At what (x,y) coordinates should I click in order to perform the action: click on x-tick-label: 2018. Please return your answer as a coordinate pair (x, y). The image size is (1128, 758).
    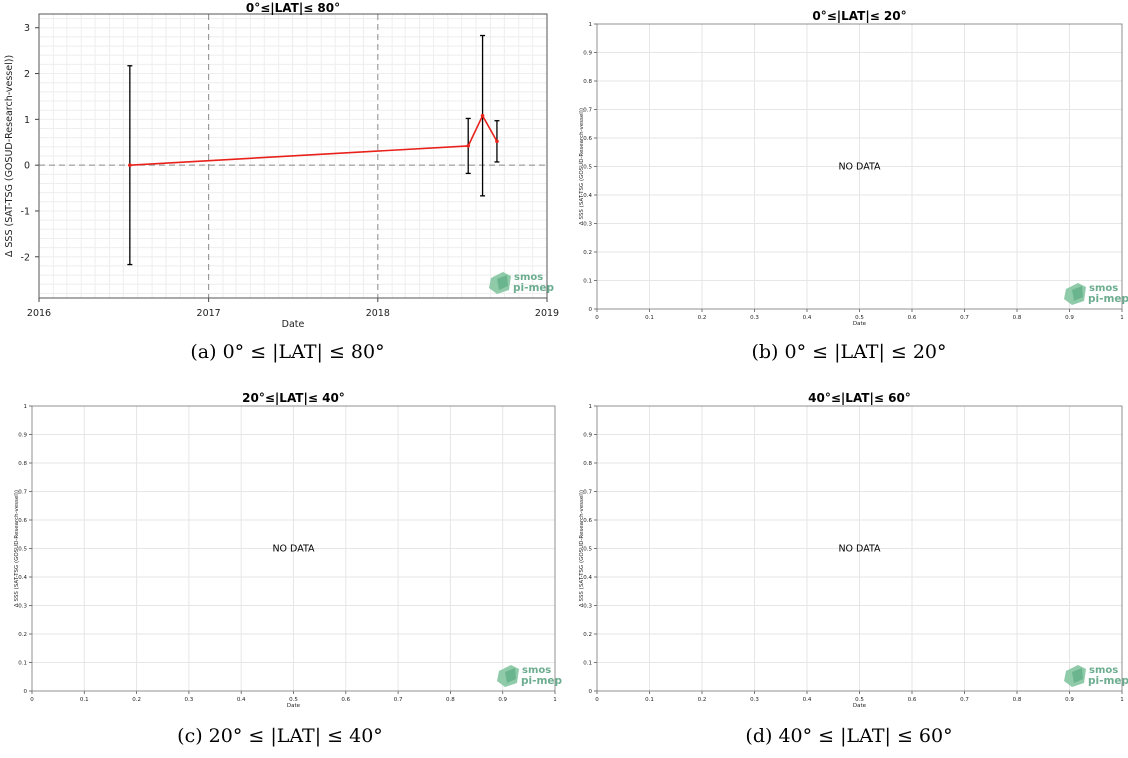
    Looking at the image, I should click on (378, 313).